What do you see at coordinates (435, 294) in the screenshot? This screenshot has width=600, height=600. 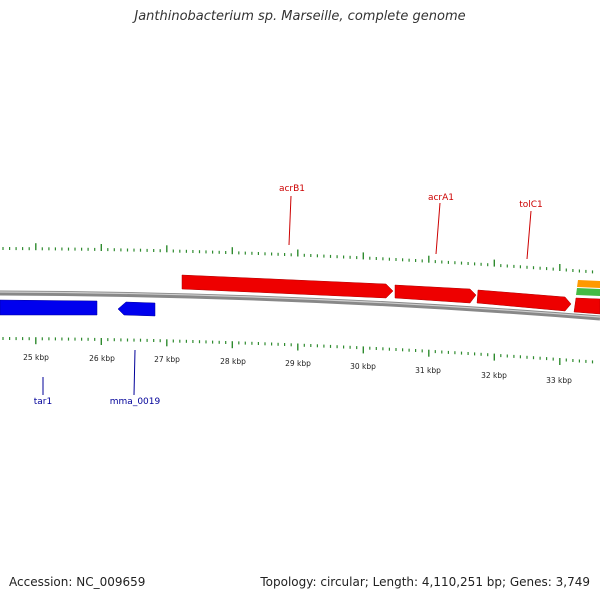 I see `gene-acrA1` at bounding box center [435, 294].